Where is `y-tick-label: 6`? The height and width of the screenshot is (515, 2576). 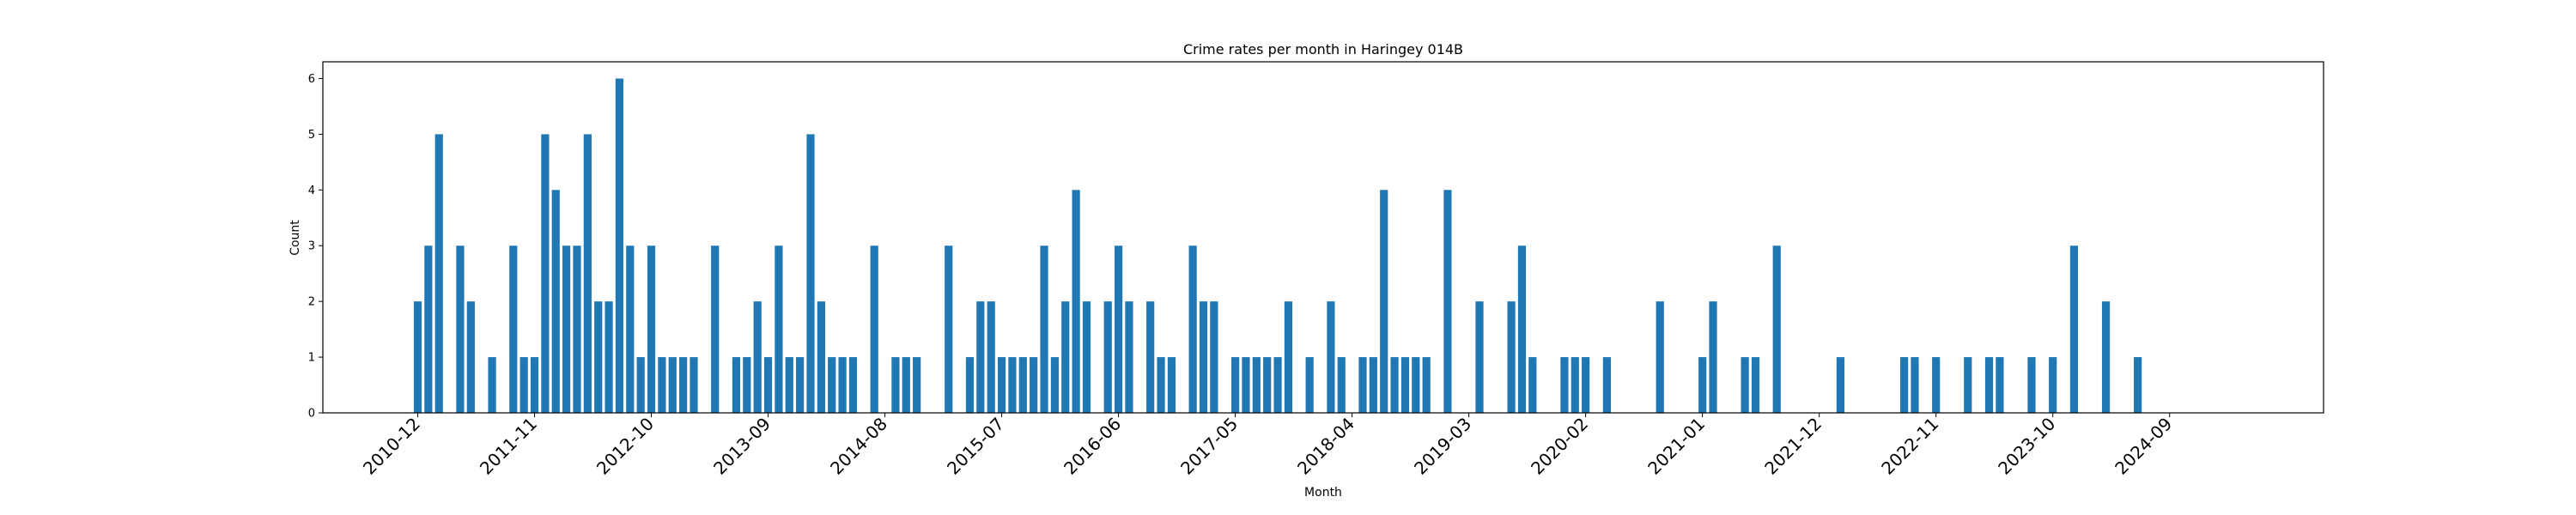
y-tick-label: 6 is located at coordinates (312, 79).